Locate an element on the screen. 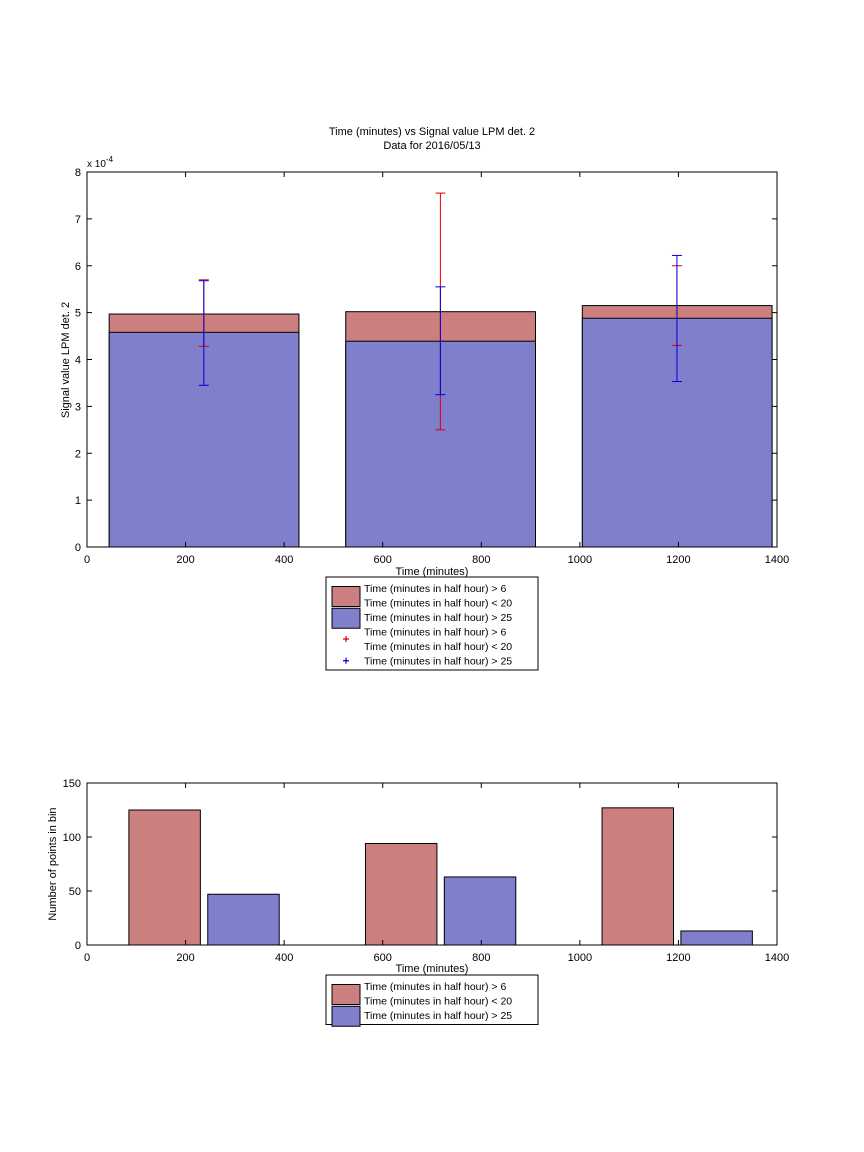 The height and width of the screenshot is (1152, 864). top-x-tick-label: 1000 is located at coordinates (580, 560).